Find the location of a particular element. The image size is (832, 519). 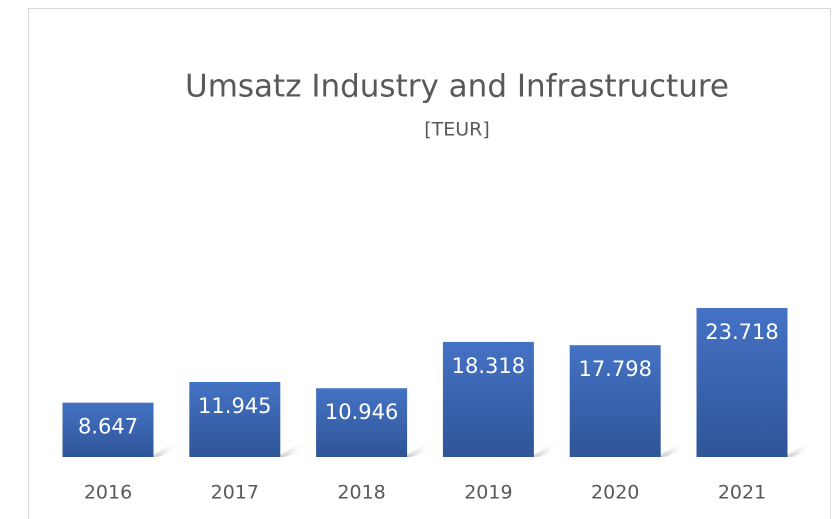

x-tick-label: 2017 is located at coordinates (235, 493).